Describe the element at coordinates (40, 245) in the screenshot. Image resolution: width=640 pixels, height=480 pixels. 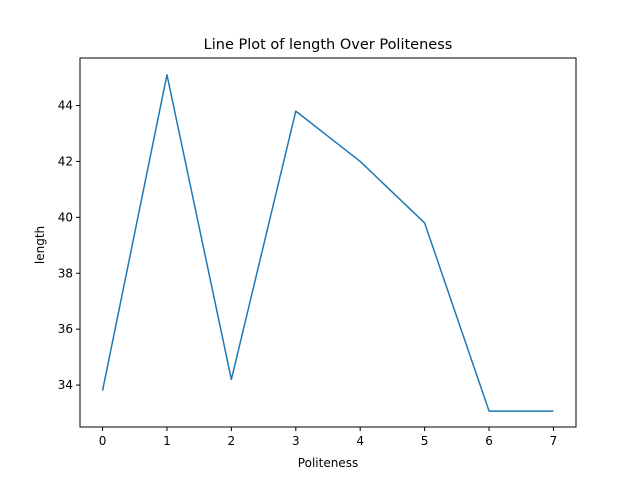
I see `y-axis-label: length` at that location.